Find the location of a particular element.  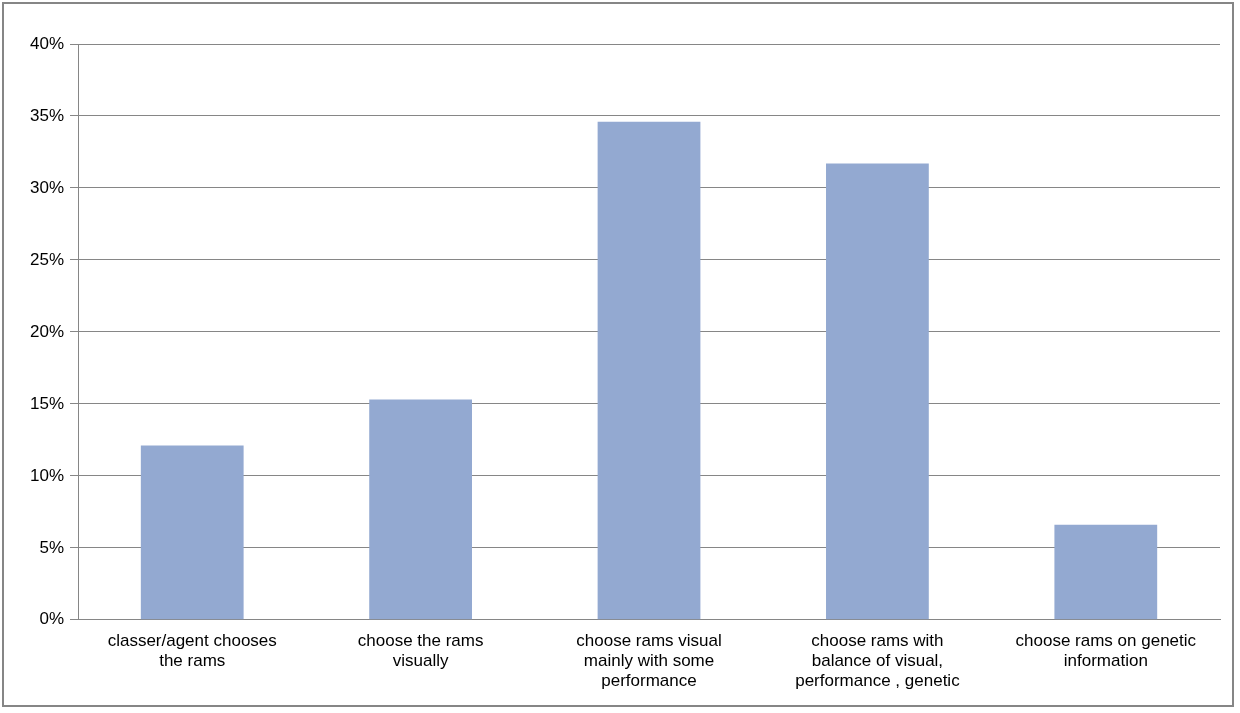

x-tick-label: choose rams on genetic information is located at coordinates (1106, 650).